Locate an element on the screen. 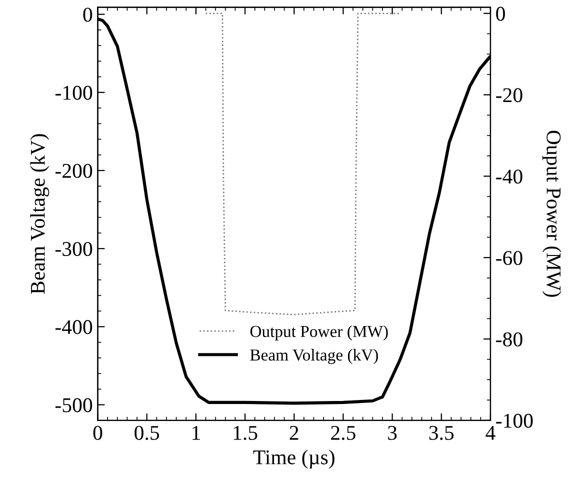  x-tick-label: 4 is located at coordinates (491, 433).